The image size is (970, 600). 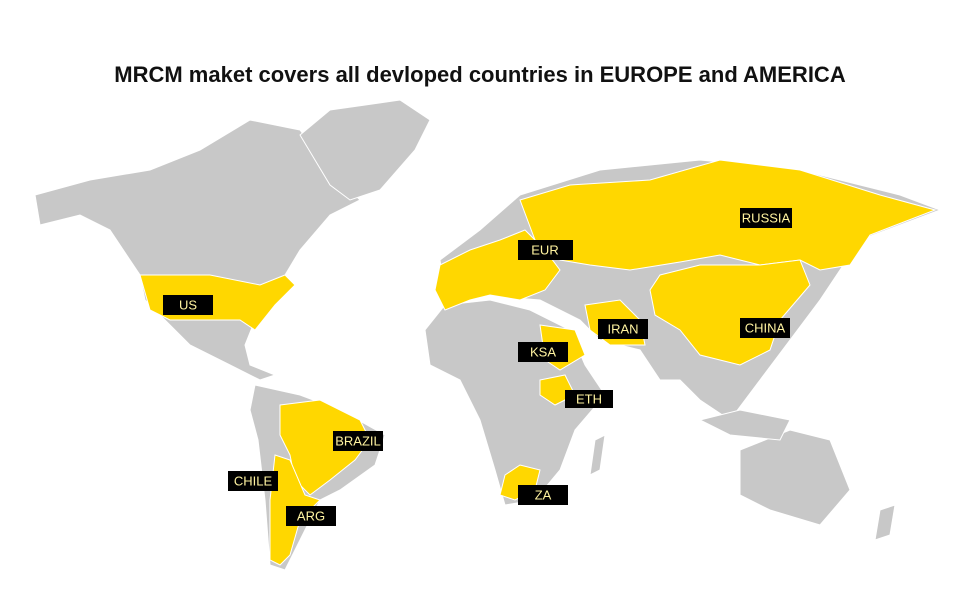 What do you see at coordinates (589, 398) in the screenshot?
I see `country-label: ETH` at bounding box center [589, 398].